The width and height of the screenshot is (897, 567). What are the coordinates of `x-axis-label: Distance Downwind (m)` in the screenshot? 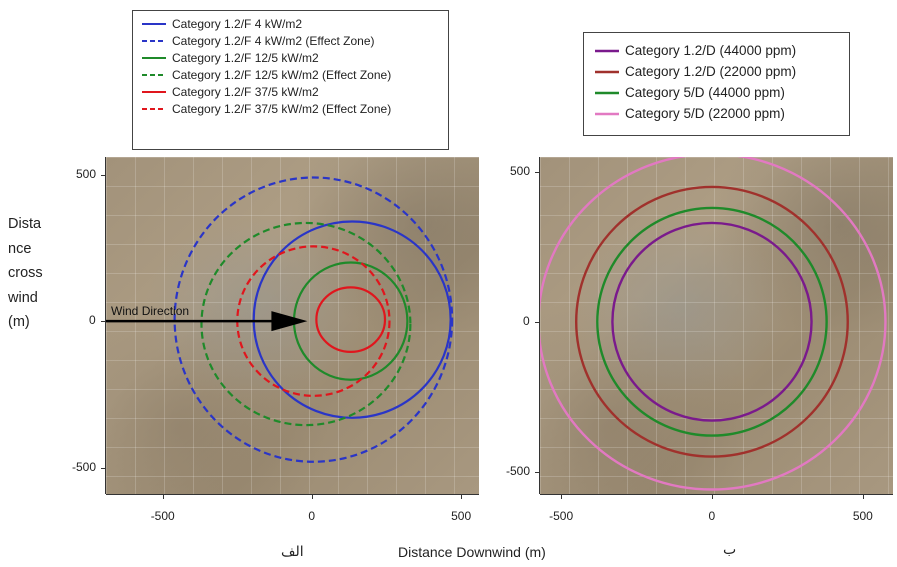 It's located at (472, 552).